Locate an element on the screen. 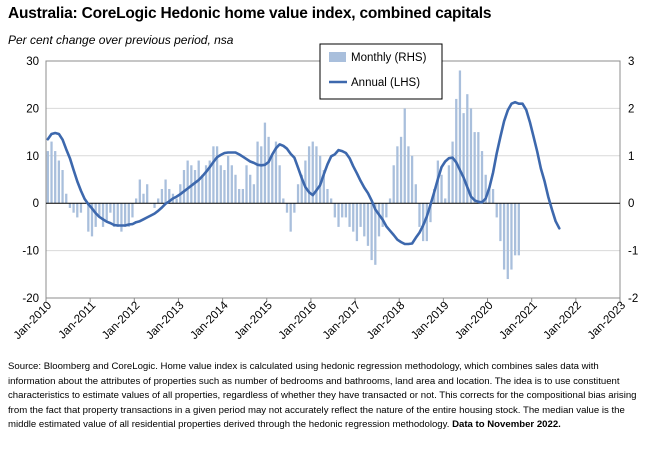  x-tick-label: Jan-2020 is located at coordinates (474, 321).